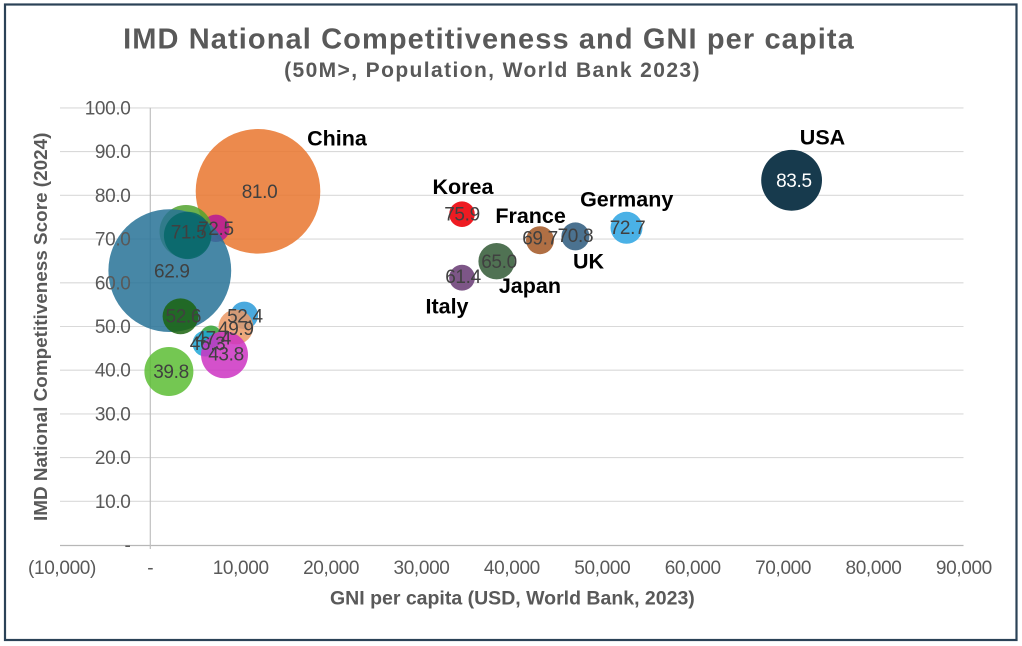 This screenshot has height=646, width=1022. Describe the element at coordinates (464, 187) in the screenshot. I see `svg-text: Korea` at that location.